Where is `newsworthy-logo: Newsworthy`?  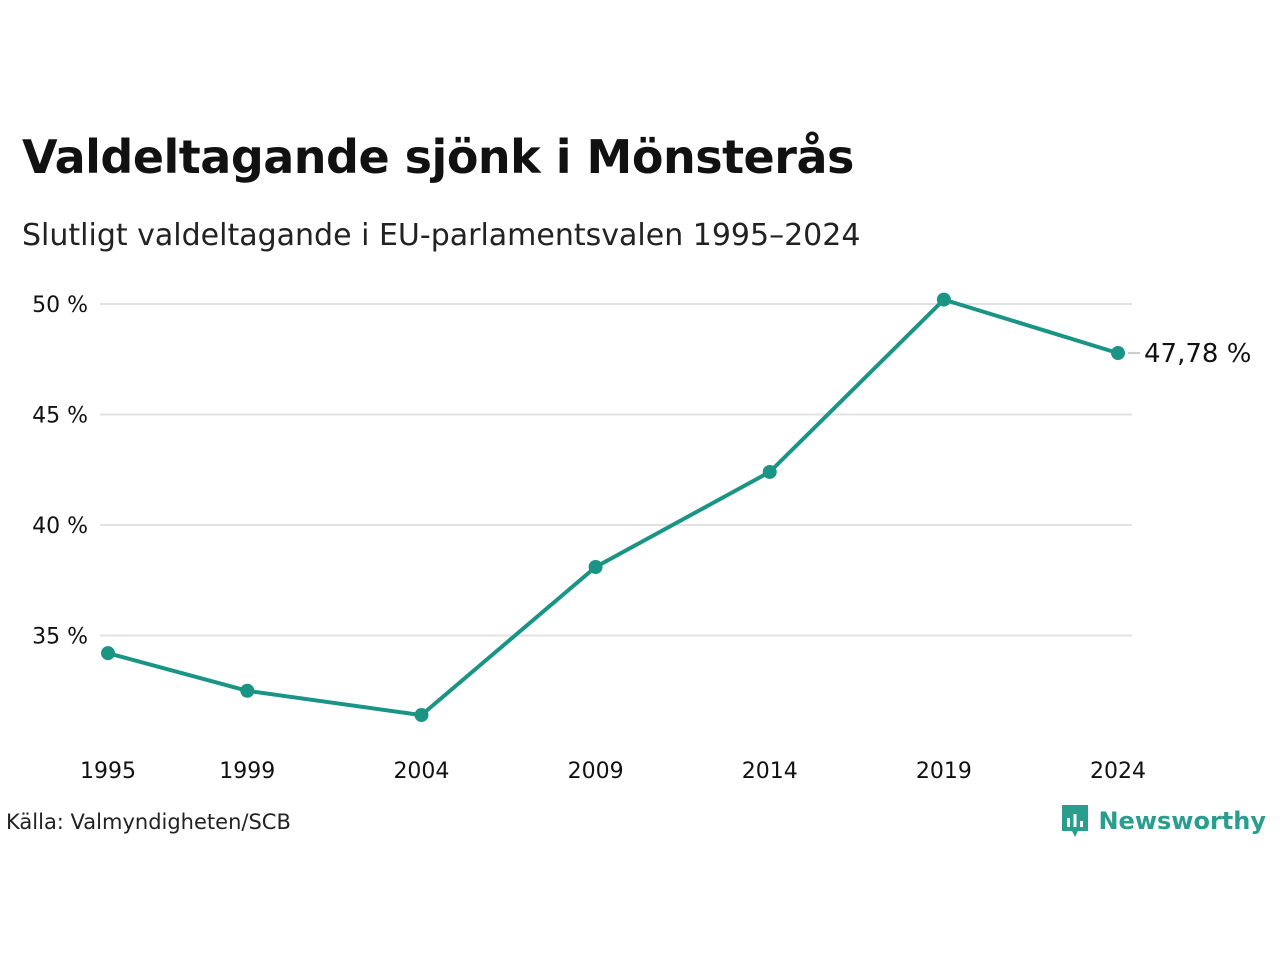 newsworthy-logo: Newsworthy is located at coordinates (1163, 821).